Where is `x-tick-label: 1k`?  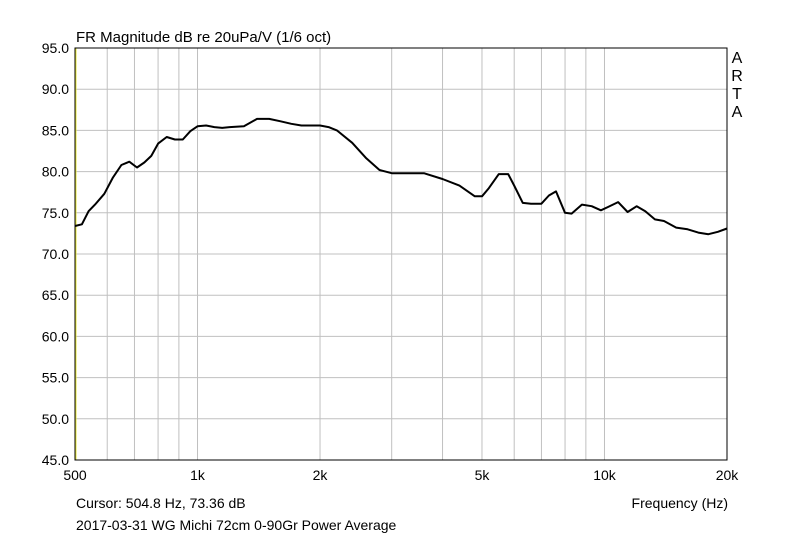 x-tick-label: 1k is located at coordinates (198, 475).